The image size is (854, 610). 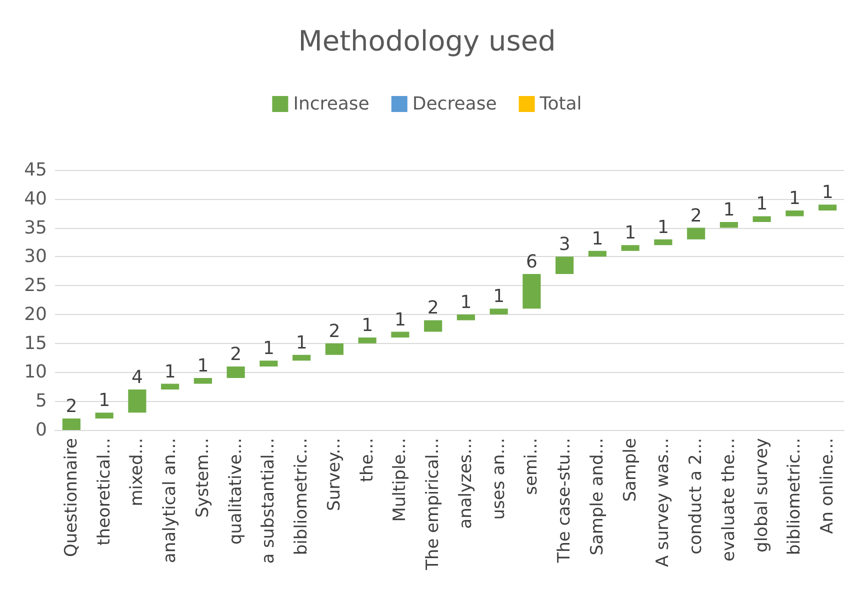 I want to click on y-tick-label: 45, so click(x=35, y=170).